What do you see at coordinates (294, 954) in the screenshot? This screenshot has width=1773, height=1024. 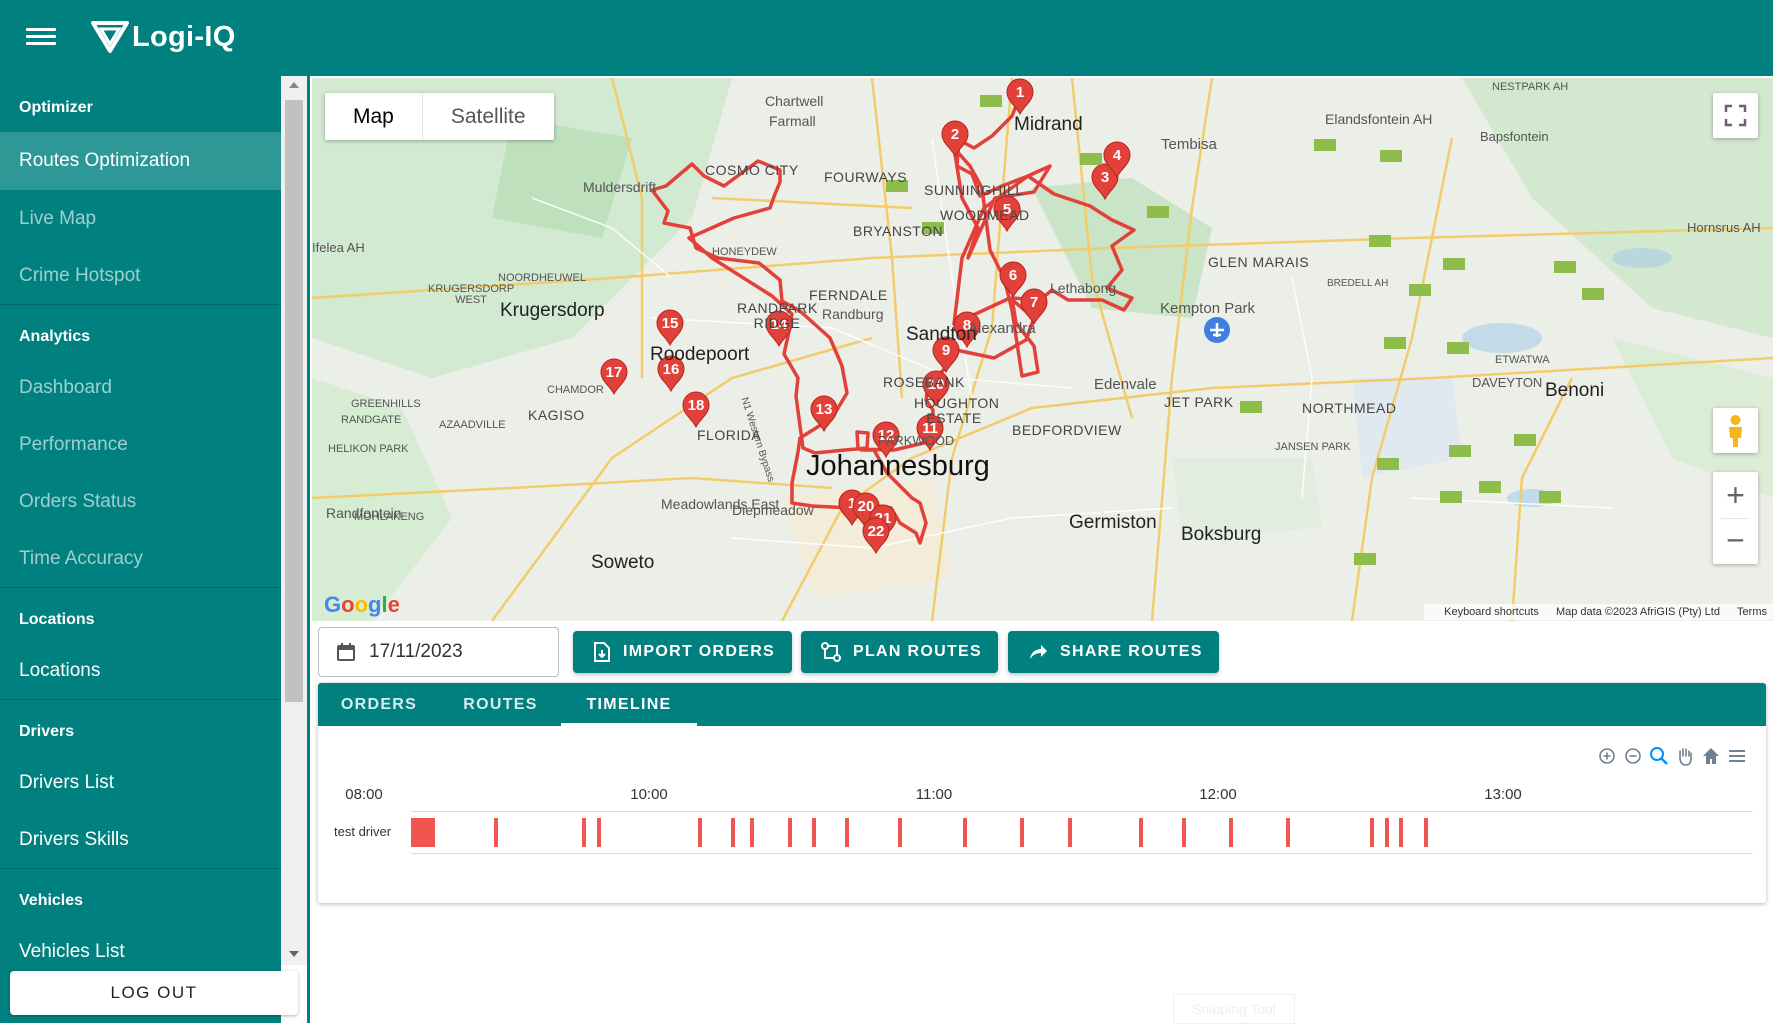 I see `scroll-down-arrow-icon` at bounding box center [294, 954].